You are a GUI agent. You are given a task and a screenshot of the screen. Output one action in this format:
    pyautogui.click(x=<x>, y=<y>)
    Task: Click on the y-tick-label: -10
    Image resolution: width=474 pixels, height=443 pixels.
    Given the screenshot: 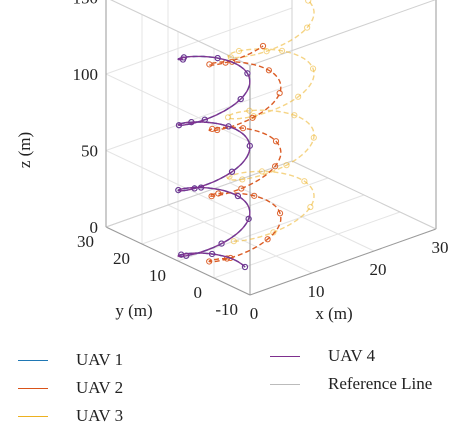 What is the action you would take?
    pyautogui.click(x=226, y=309)
    